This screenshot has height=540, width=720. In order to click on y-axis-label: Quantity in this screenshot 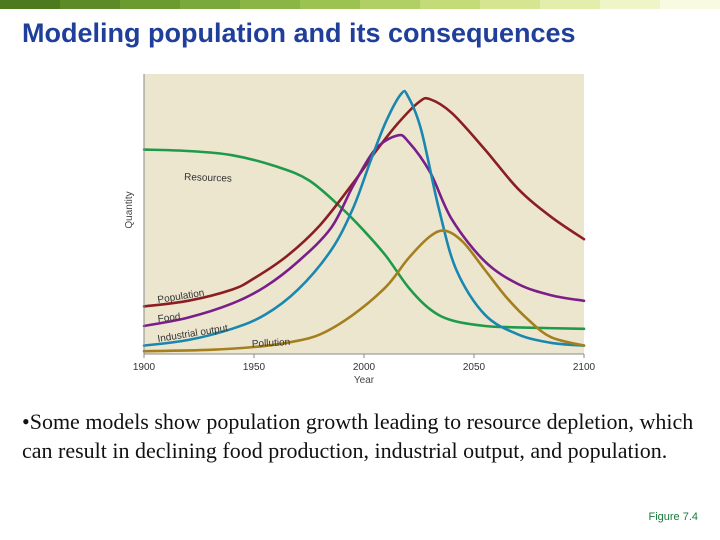, I will do `click(129, 209)`.